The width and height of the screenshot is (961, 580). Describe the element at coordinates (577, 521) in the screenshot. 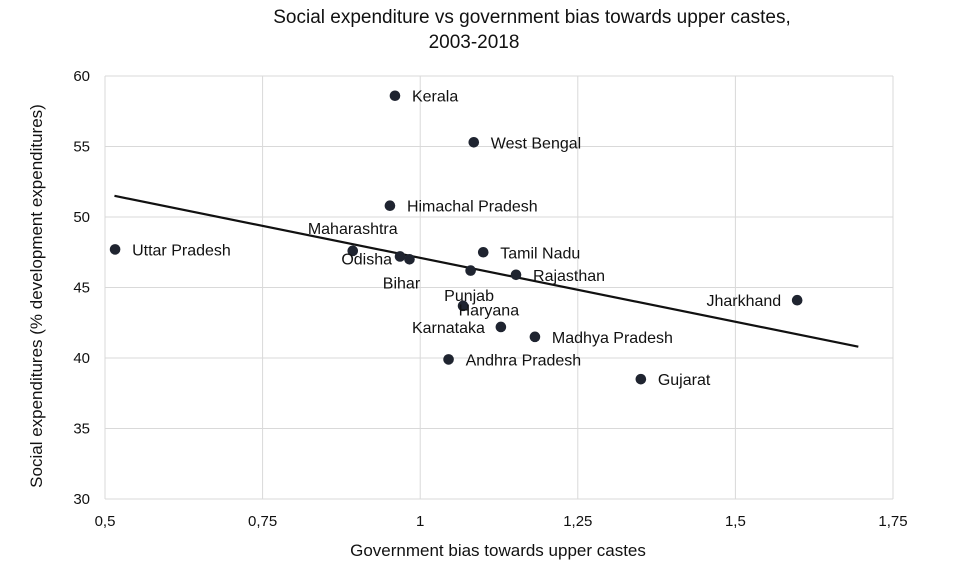

I see `x-tick-label: 1,25` at that location.